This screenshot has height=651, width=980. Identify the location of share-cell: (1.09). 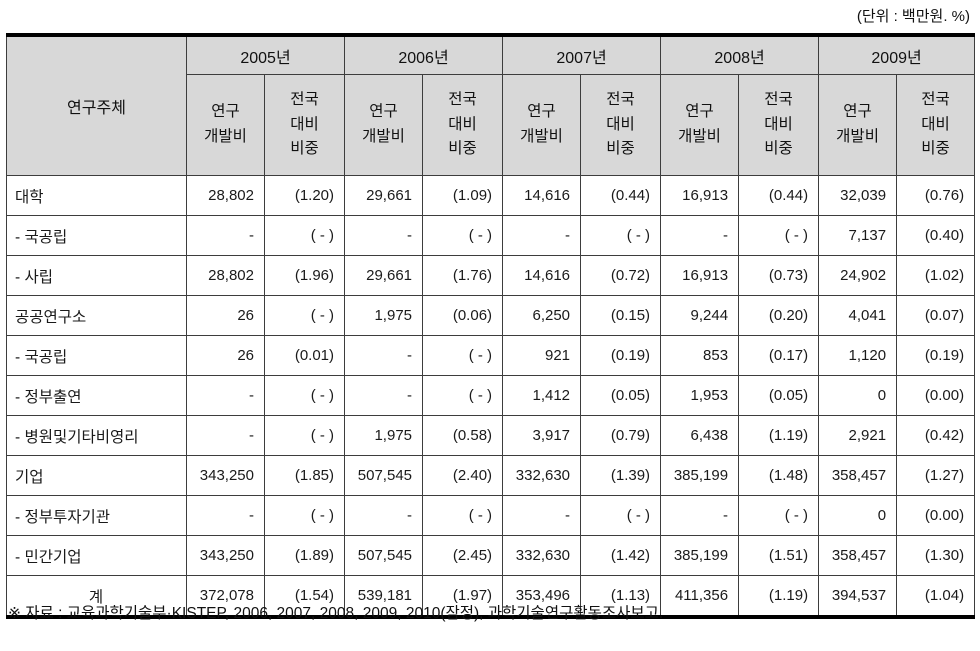
(463, 195).